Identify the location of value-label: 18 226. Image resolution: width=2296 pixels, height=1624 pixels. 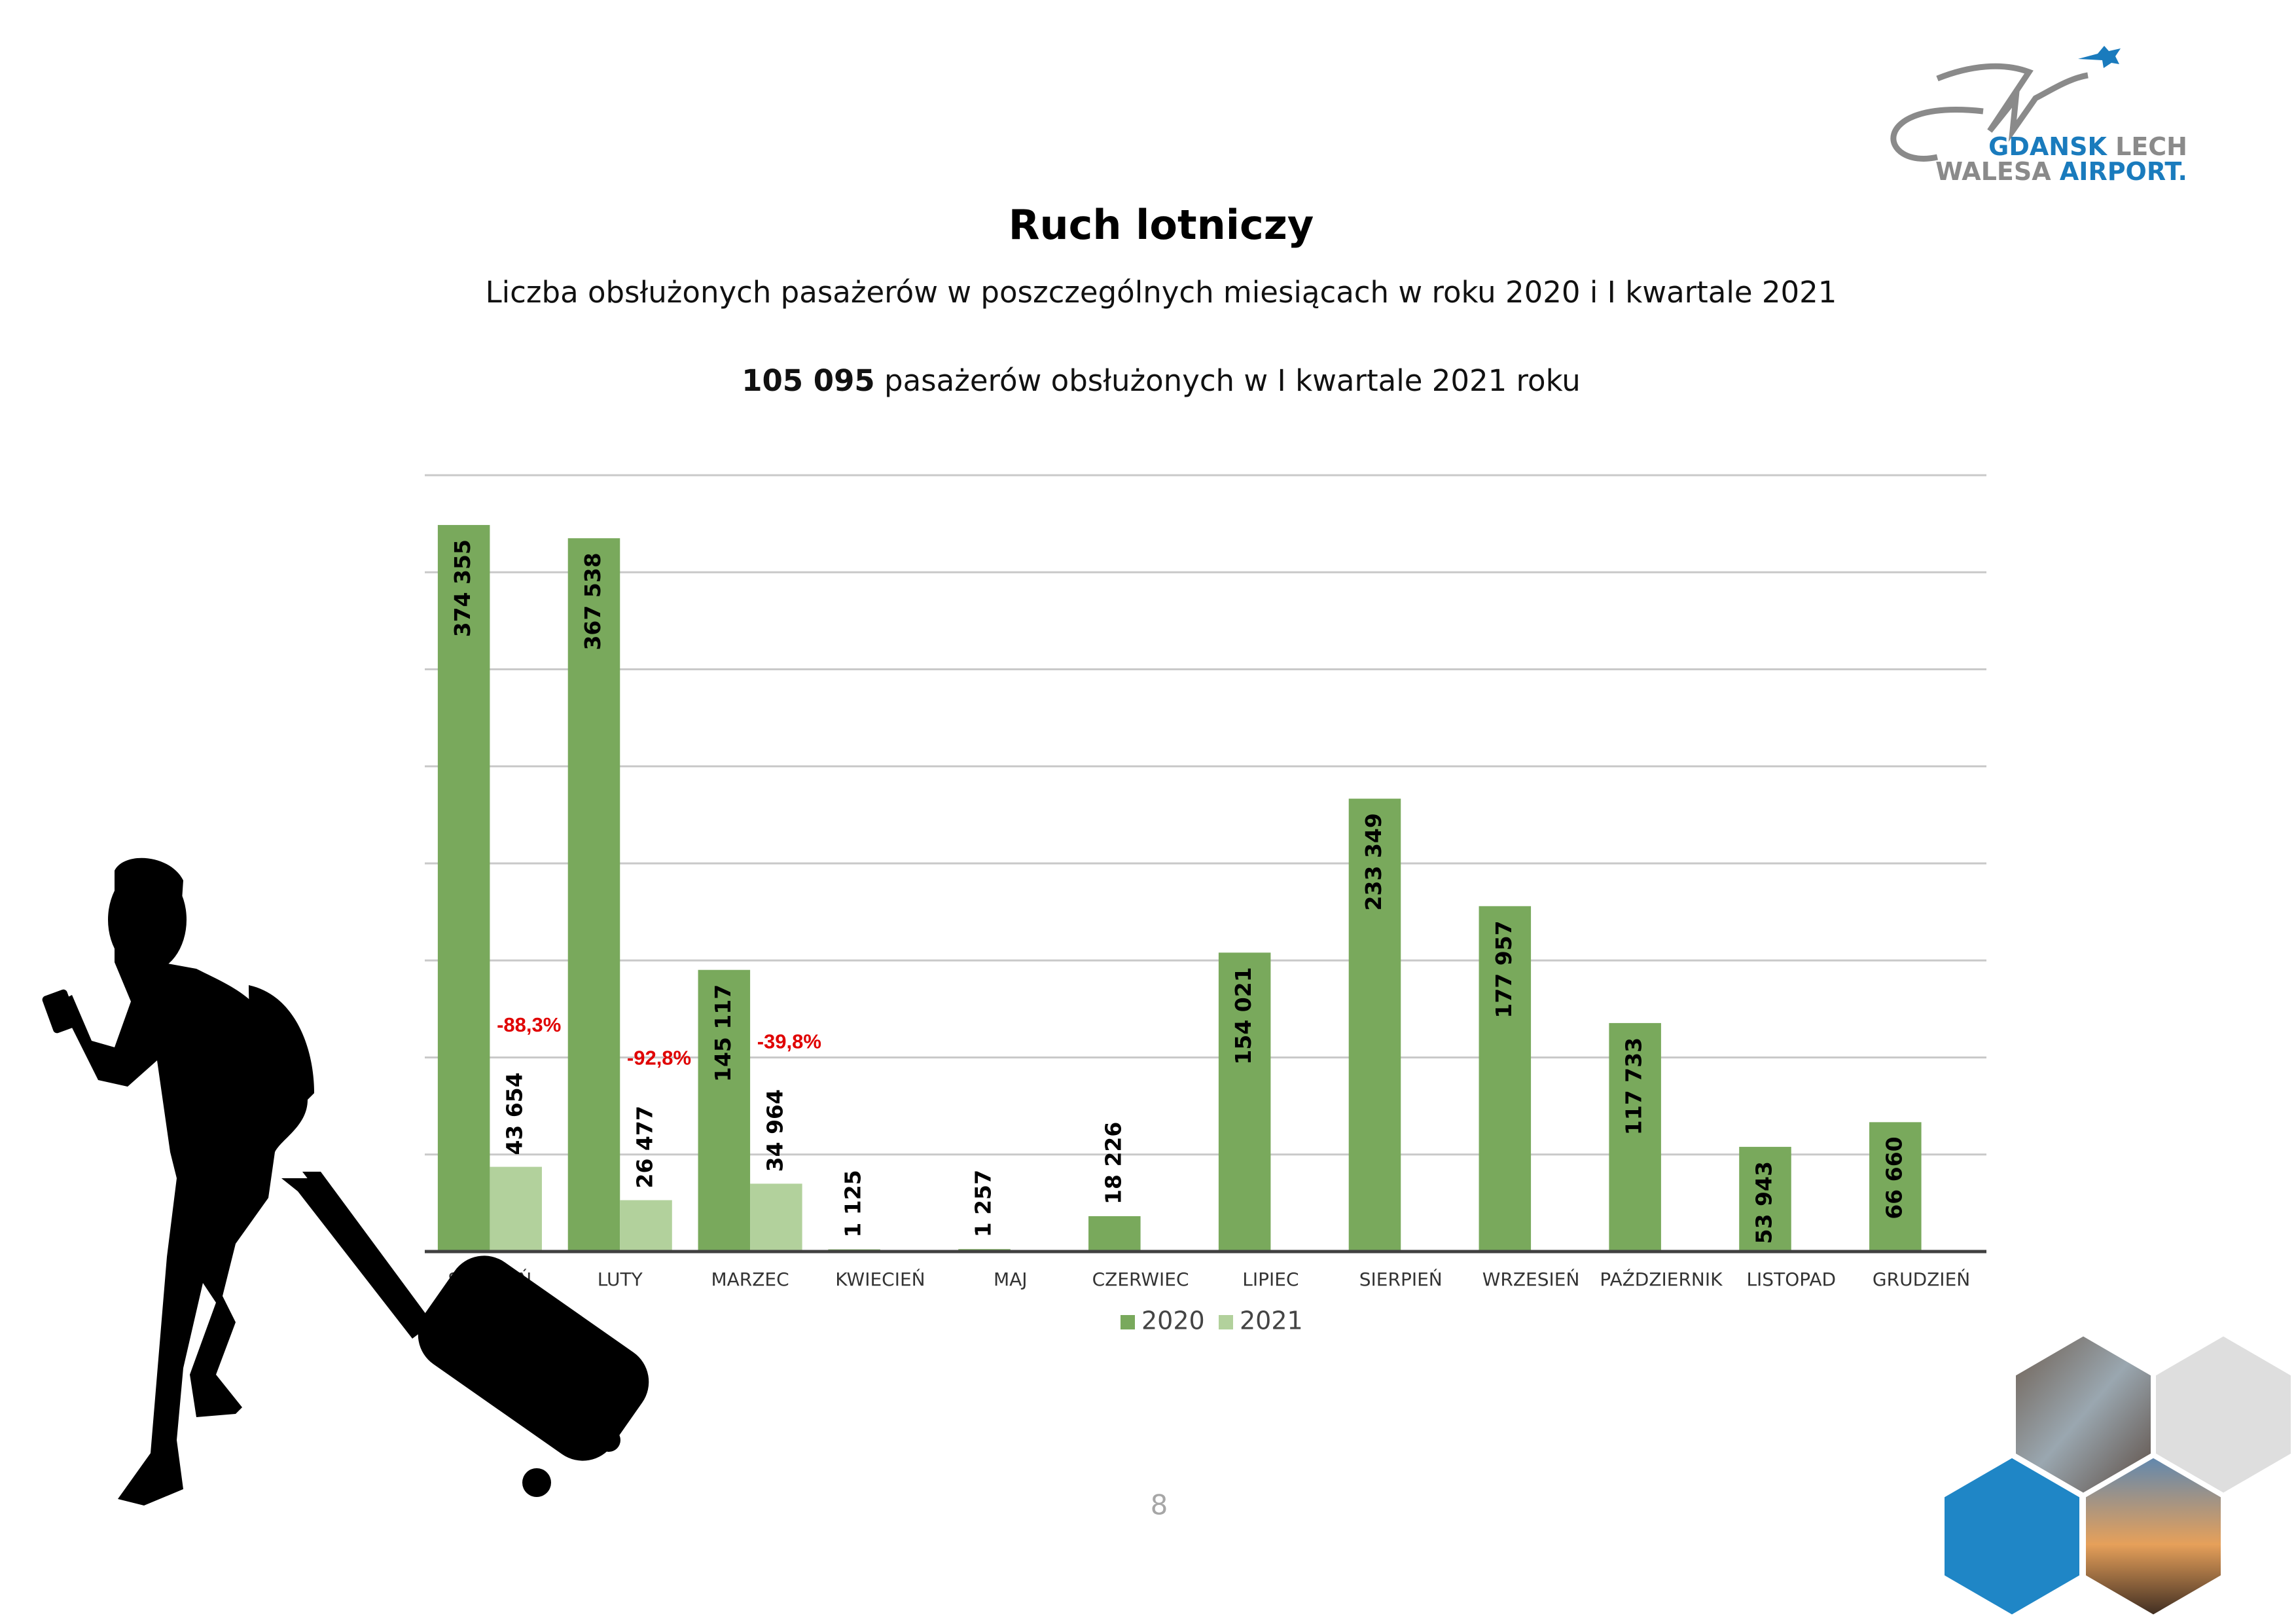
(1113, 1163).